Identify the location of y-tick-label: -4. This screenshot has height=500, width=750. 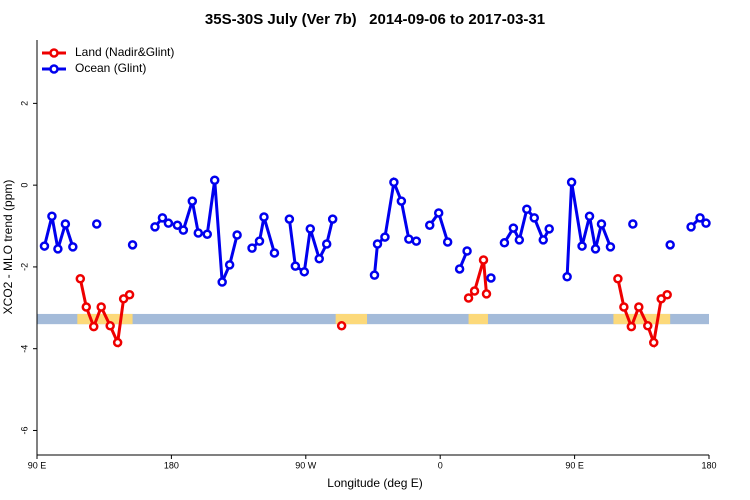
(24, 349).